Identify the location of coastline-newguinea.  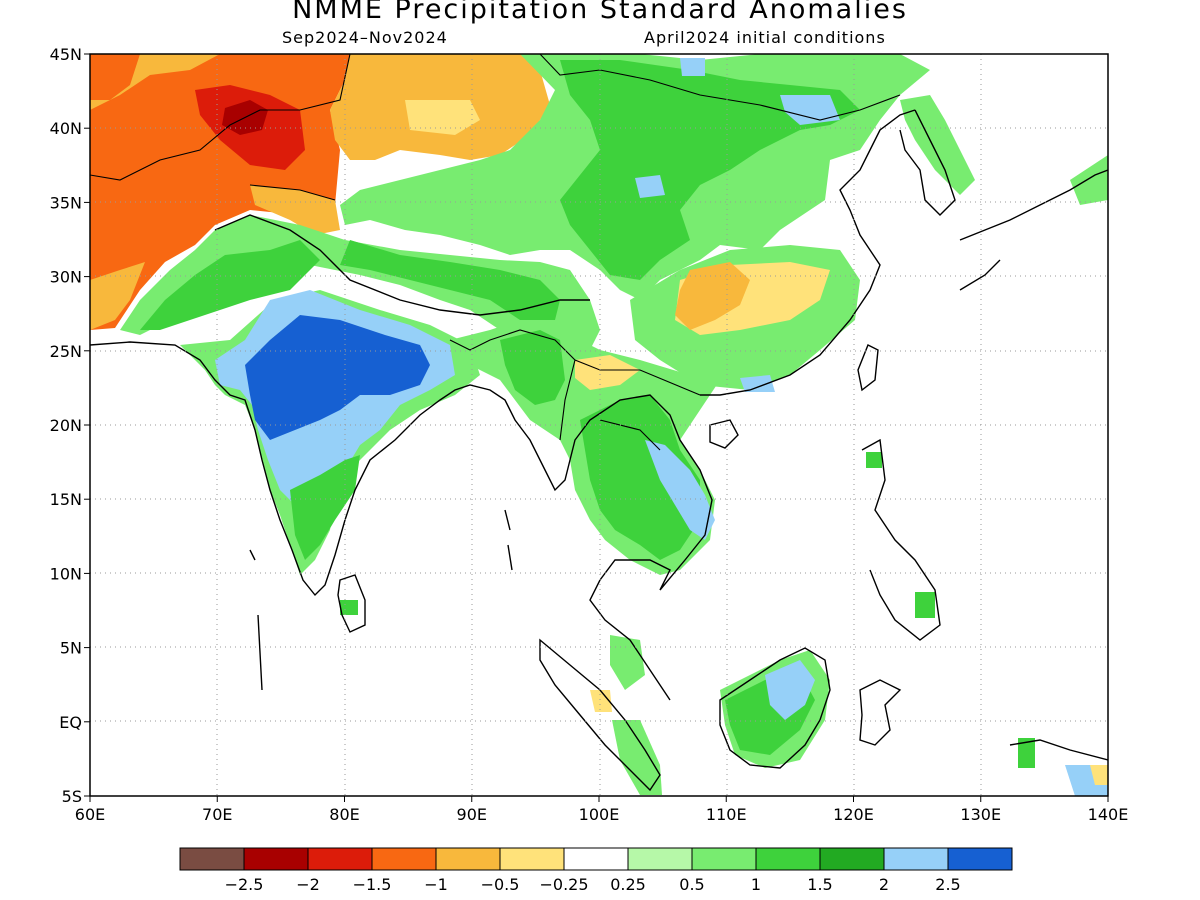
(1058, 750).